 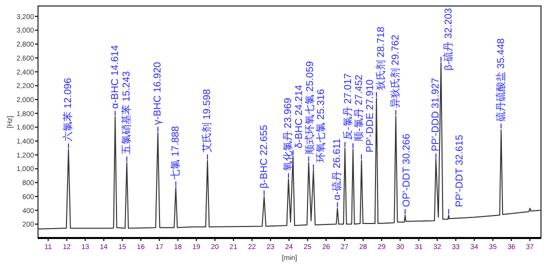 What do you see at coordinates (310, 107) in the screenshot?
I see `annotation: 顺式环氧七氯 25.059` at bounding box center [310, 107].